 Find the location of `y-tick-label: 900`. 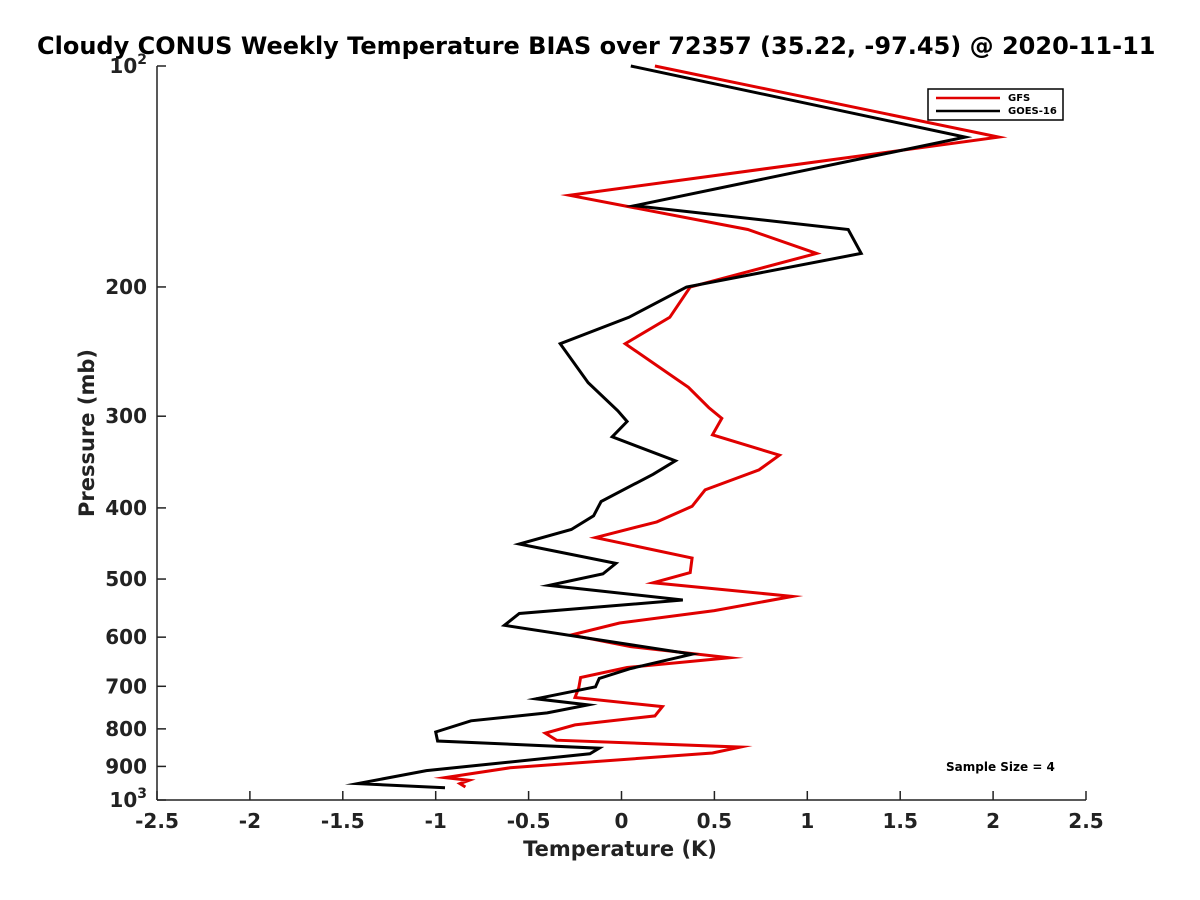

y-tick-label: 900 is located at coordinates (126, 766).